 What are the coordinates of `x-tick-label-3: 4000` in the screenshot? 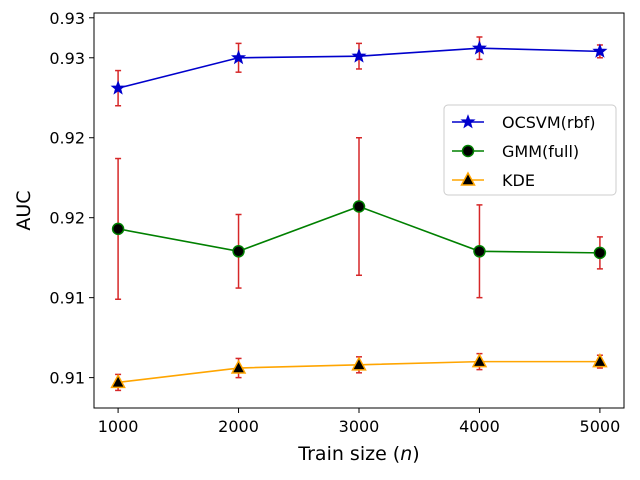 It's located at (479, 426).